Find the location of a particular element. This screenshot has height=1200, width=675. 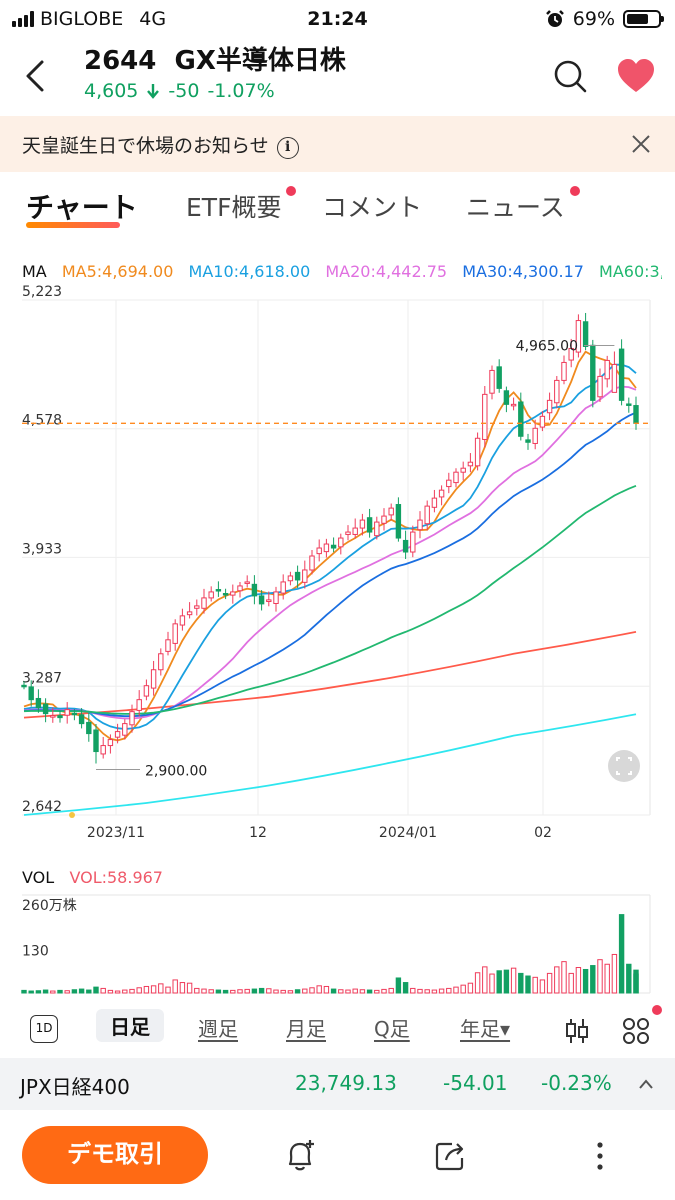

volume-y-tick: 130 is located at coordinates (35, 952).